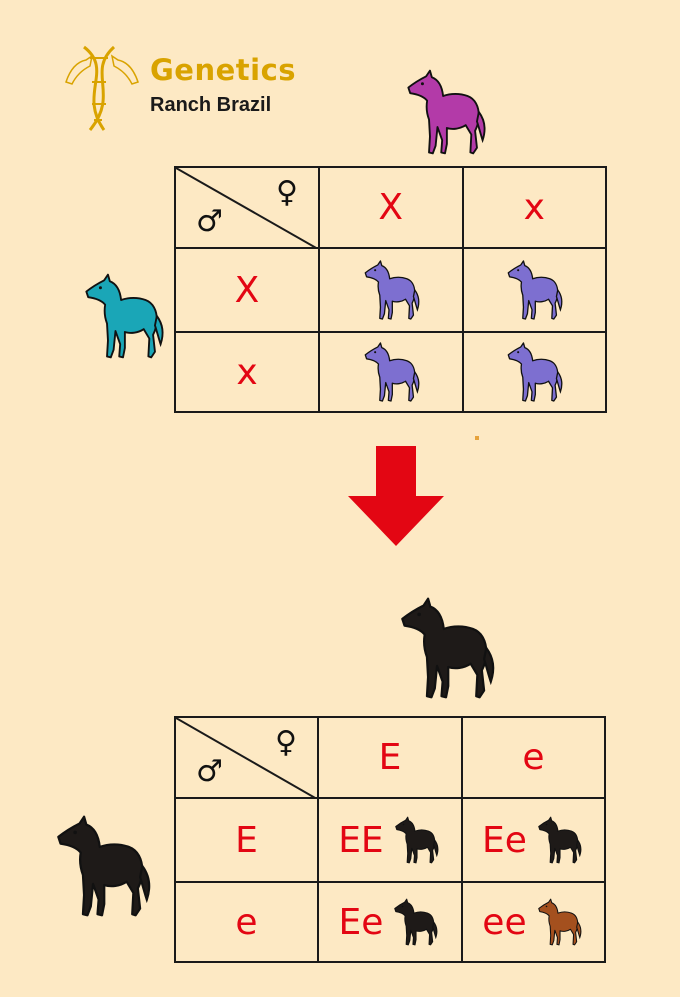 This screenshot has height=997, width=680. What do you see at coordinates (396, 496) in the screenshot?
I see `down-arrow-icon` at bounding box center [396, 496].